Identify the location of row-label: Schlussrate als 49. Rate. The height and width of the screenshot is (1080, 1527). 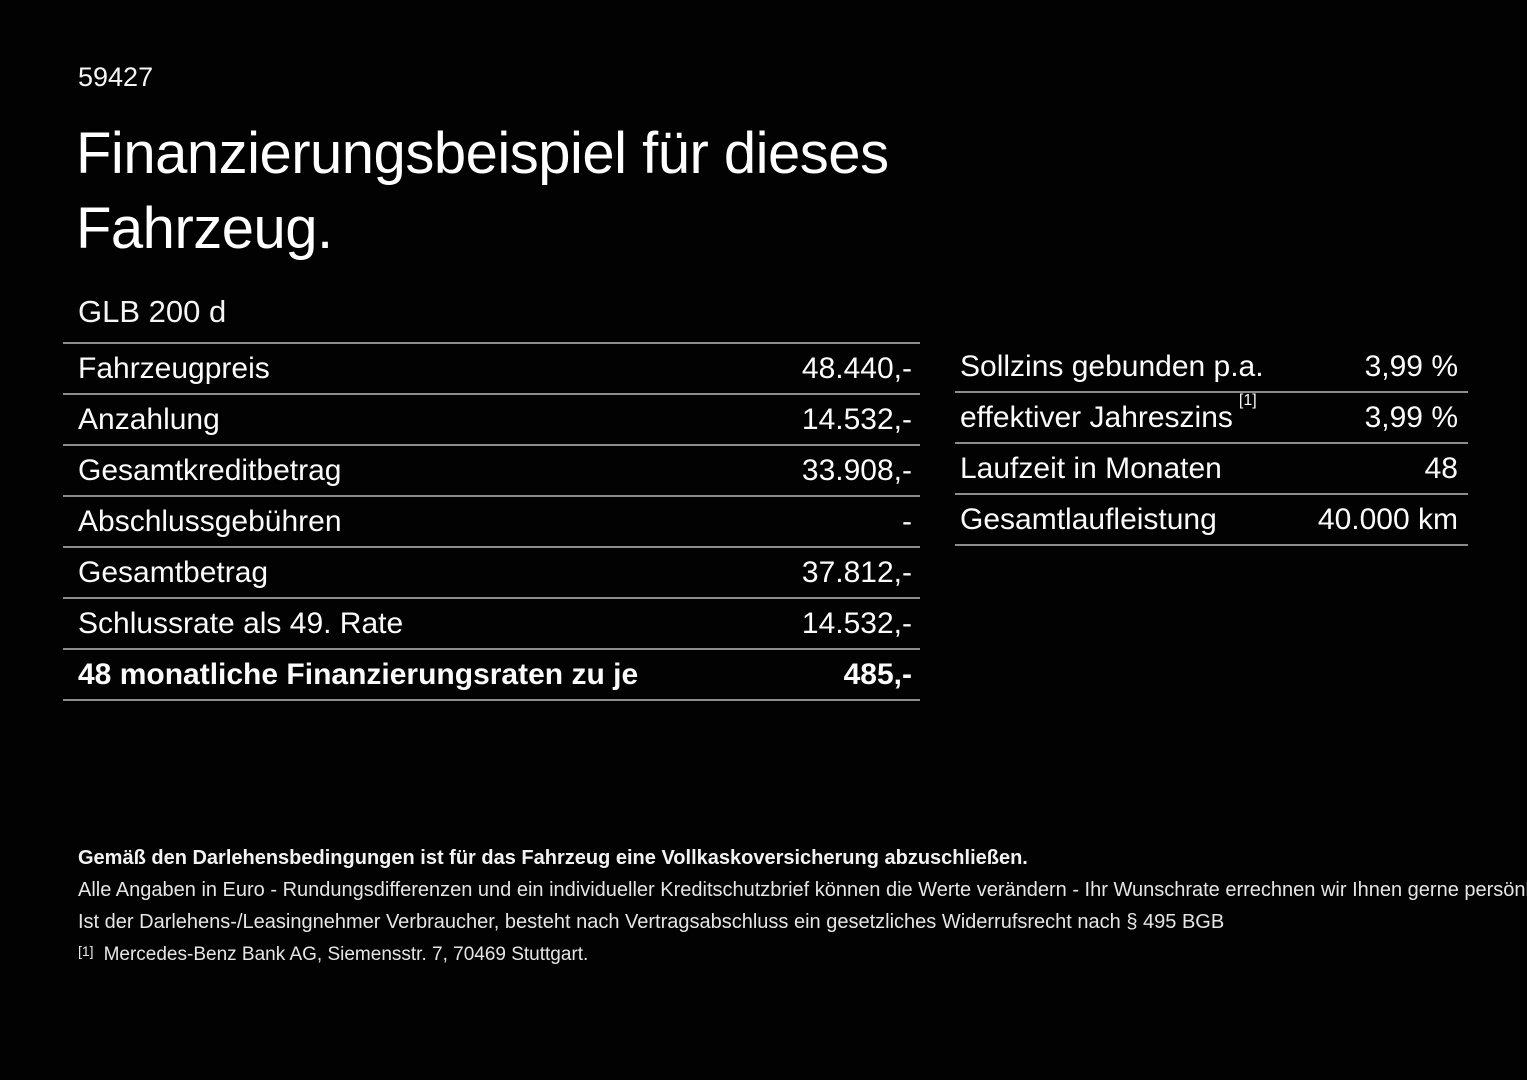
(241, 623).